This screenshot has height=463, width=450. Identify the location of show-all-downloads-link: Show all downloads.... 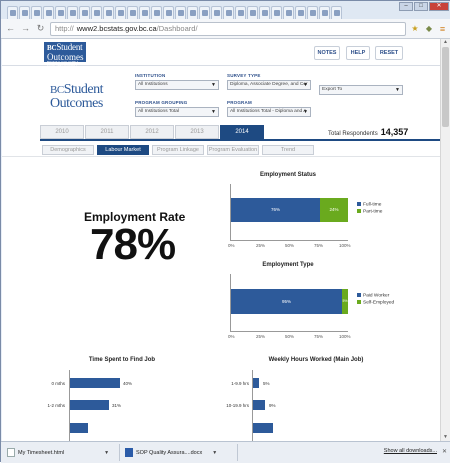
(410, 451).